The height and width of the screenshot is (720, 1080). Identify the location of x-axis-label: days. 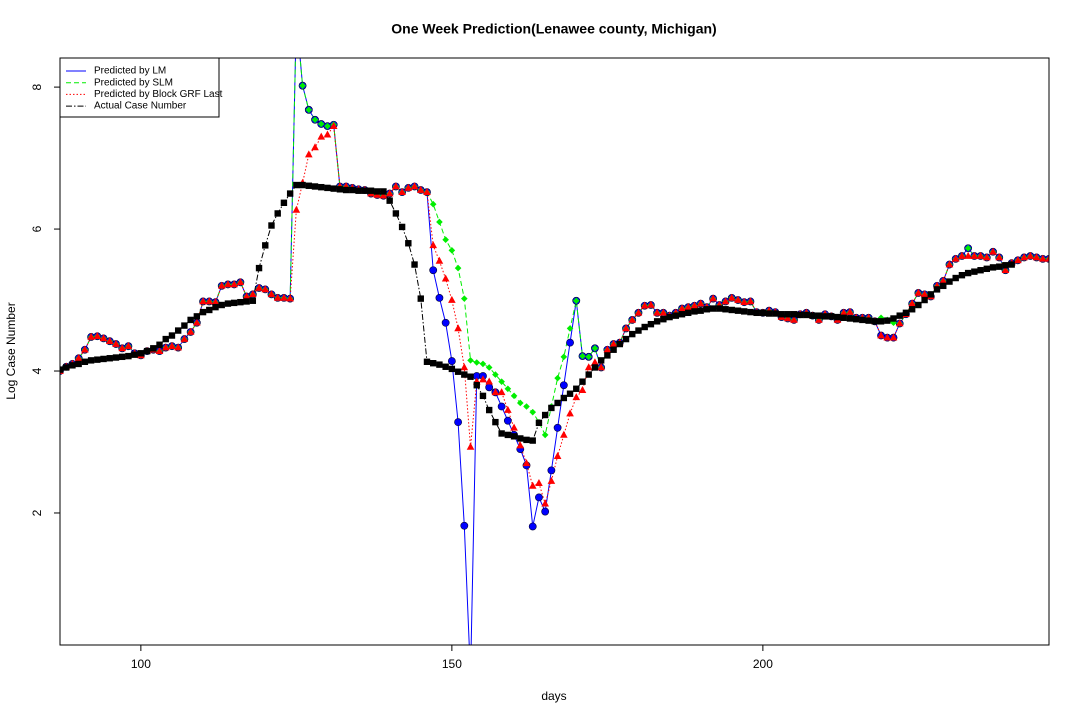
(553, 696).